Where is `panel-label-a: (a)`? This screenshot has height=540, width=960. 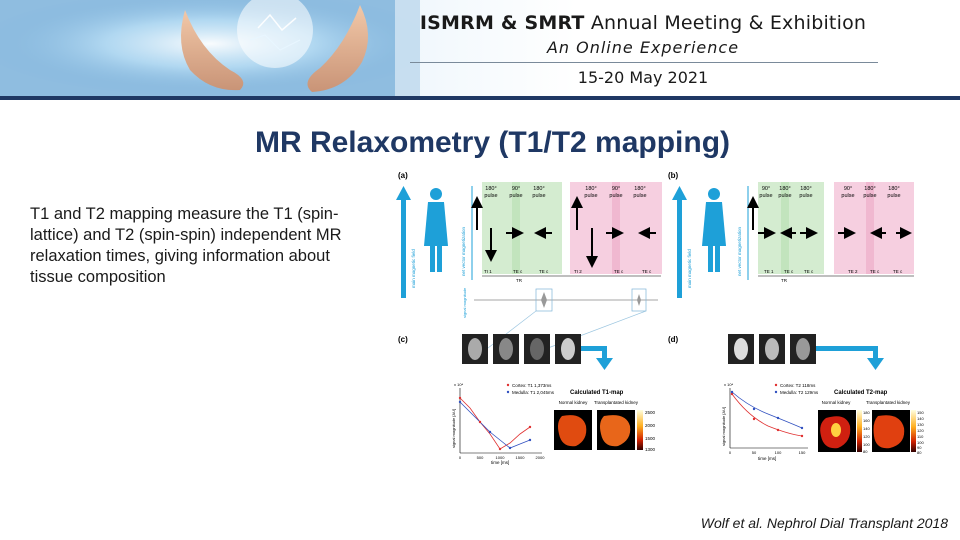
panel-label-a: (a) is located at coordinates (403, 175).